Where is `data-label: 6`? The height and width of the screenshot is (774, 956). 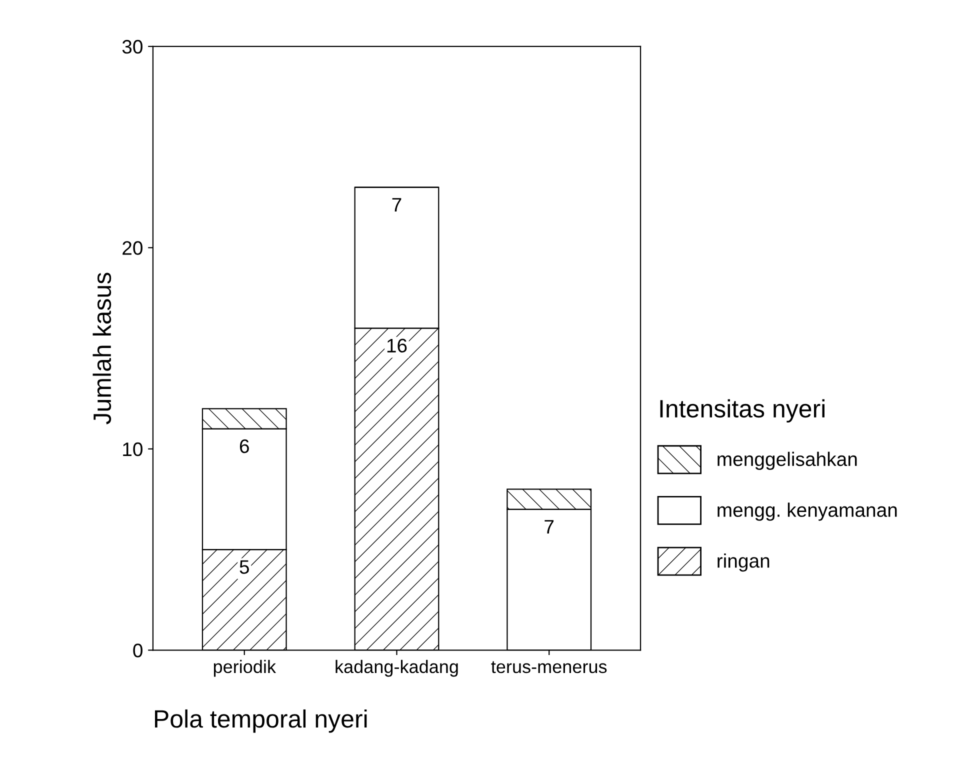
data-label: 6 is located at coordinates (244, 446).